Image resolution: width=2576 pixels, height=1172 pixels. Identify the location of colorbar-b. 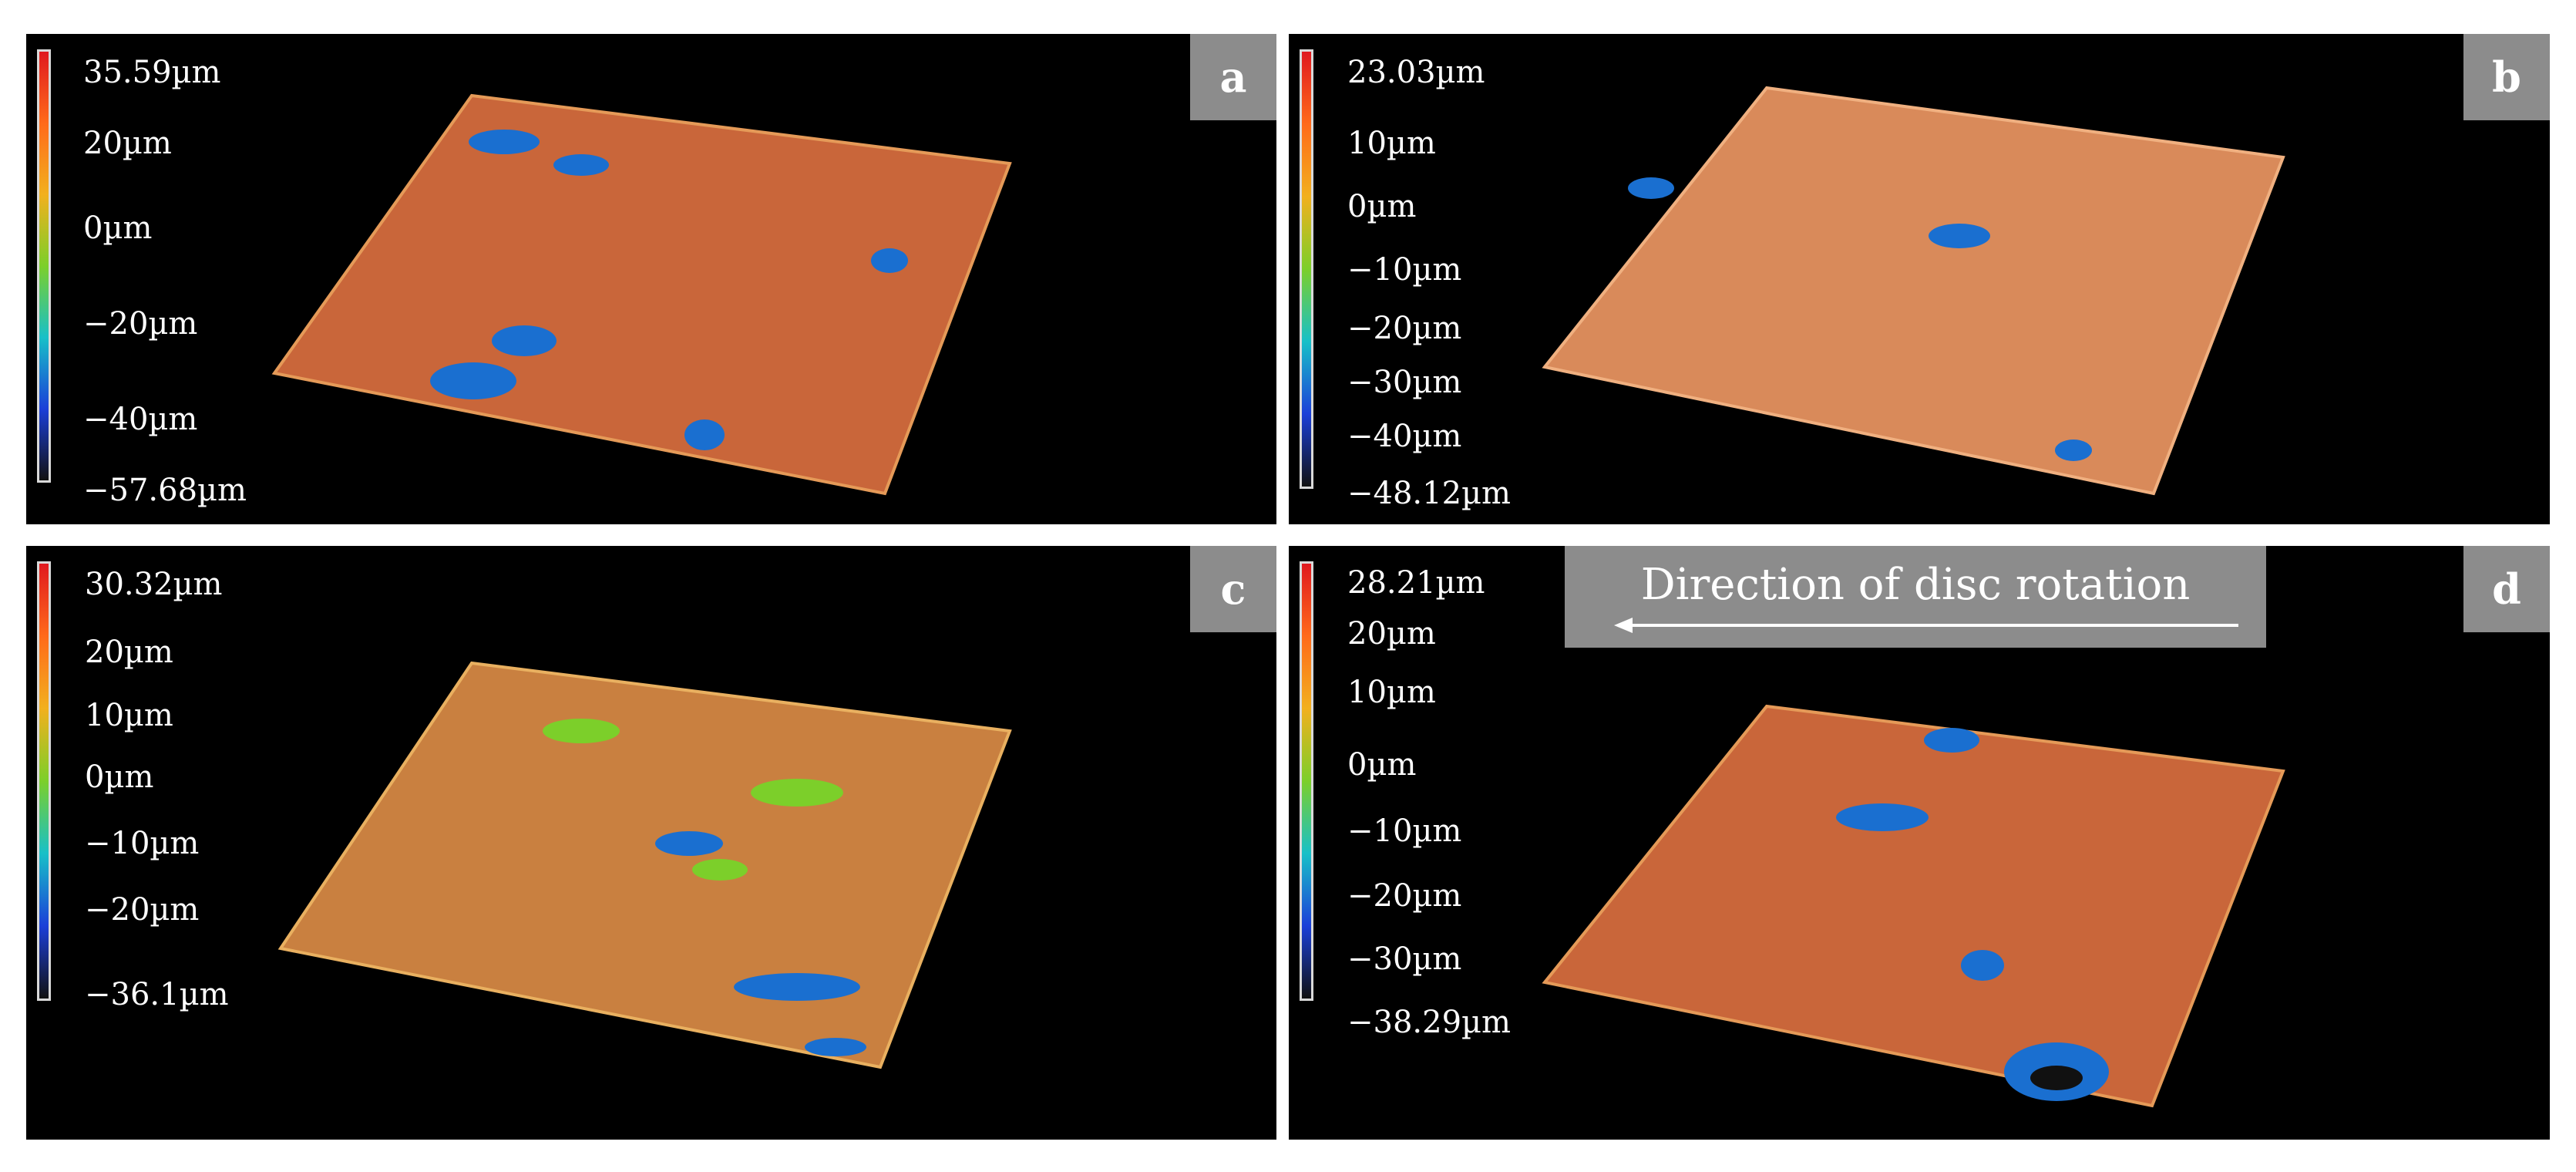
(1306, 269).